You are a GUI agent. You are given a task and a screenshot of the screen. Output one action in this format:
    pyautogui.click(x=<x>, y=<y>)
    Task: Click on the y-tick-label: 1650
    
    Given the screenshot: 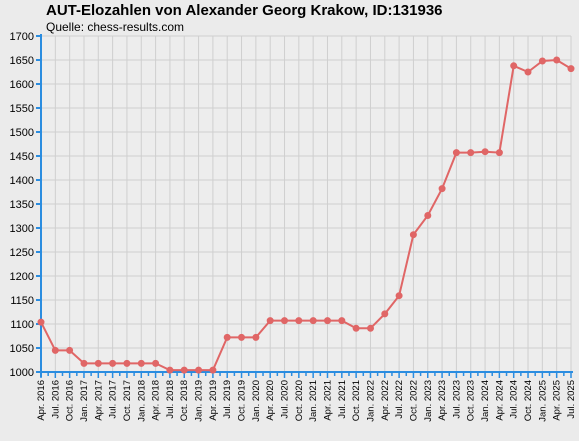 What is the action you would take?
    pyautogui.click(x=22, y=61)
    